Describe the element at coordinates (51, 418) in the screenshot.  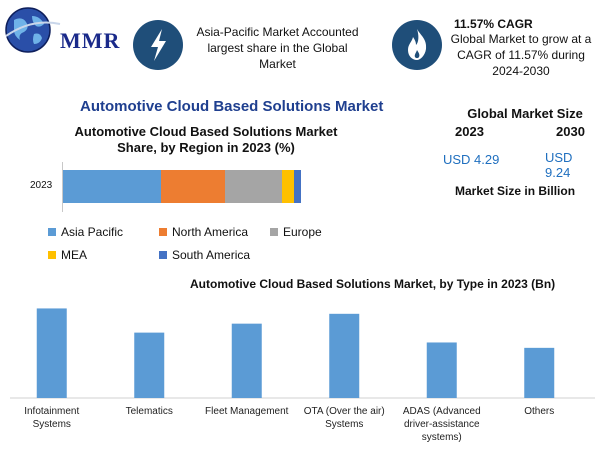
I see `type-category-label: Infotainment Systems` at that location.